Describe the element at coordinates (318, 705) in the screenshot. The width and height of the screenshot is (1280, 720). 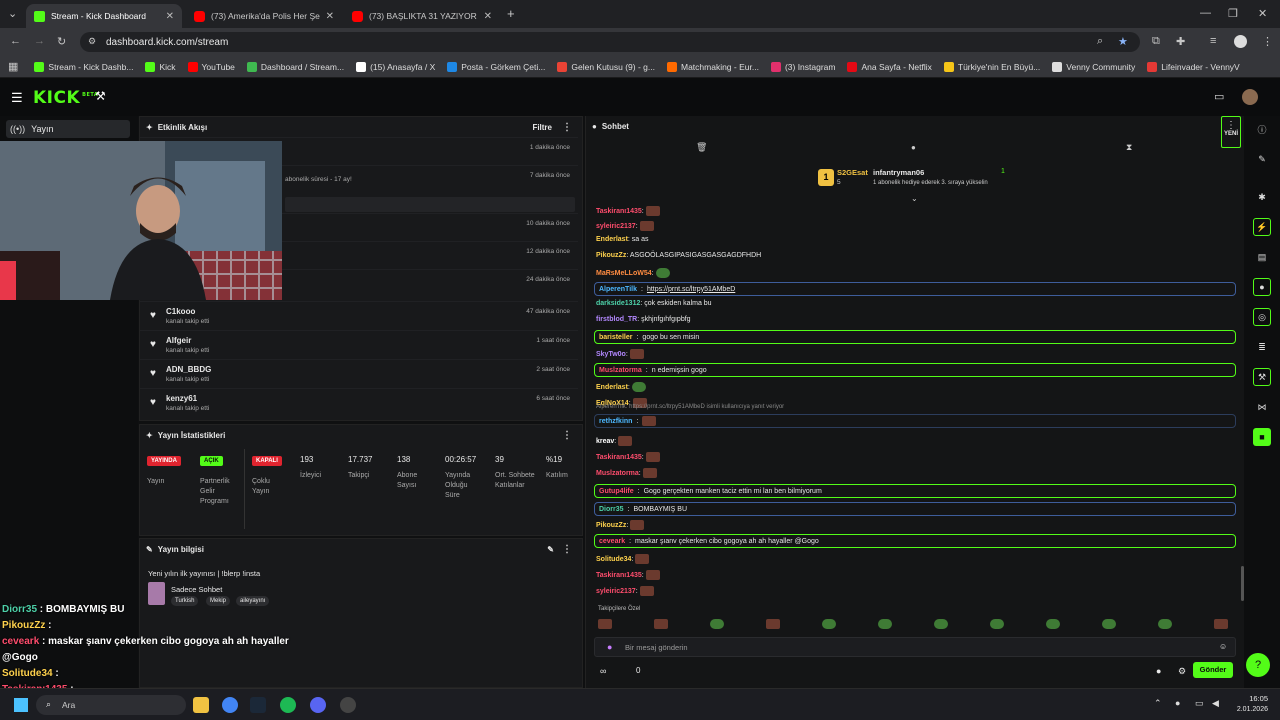
I see `discord-icon` at that location.